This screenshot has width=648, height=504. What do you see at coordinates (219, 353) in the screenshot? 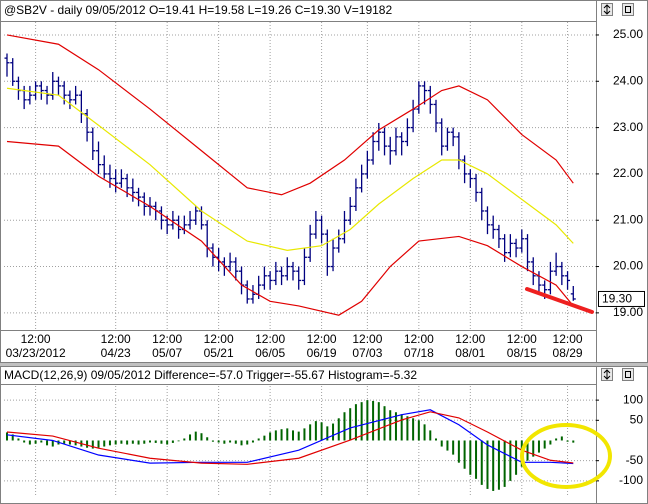
I see `x-tick-label: 05/21` at bounding box center [219, 353].